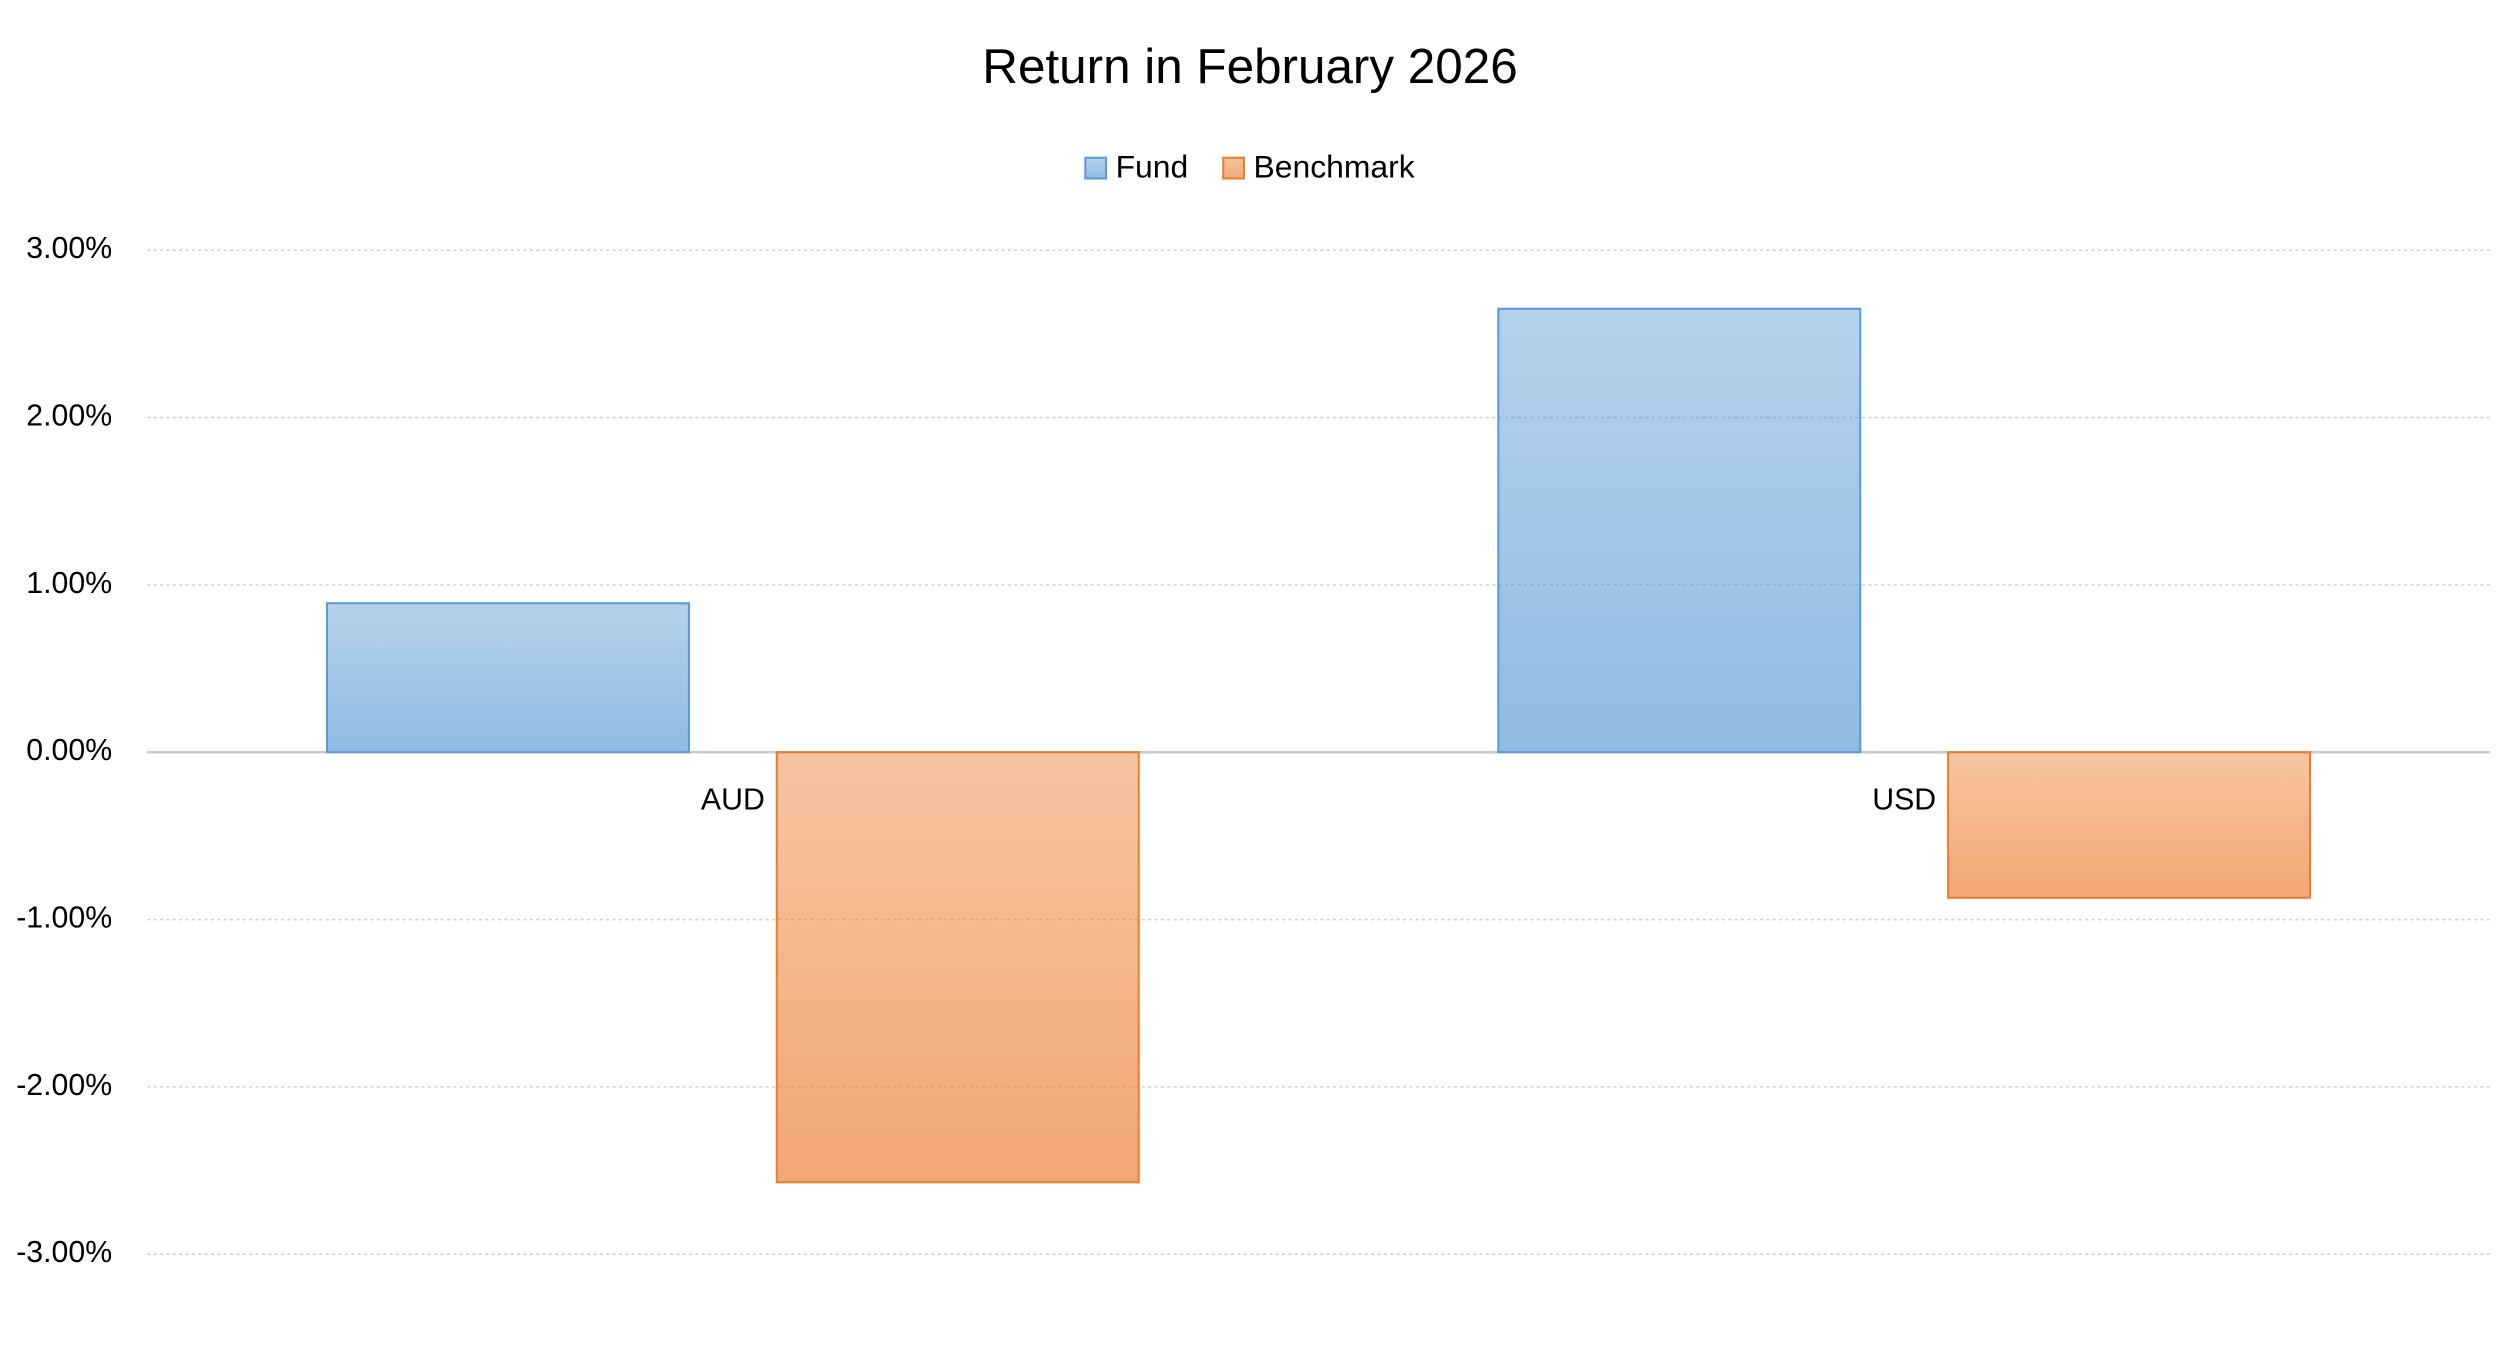 The width and height of the screenshot is (2500, 1353). What do you see at coordinates (69, 248) in the screenshot?
I see `y-tick-label: 3.00%` at bounding box center [69, 248].